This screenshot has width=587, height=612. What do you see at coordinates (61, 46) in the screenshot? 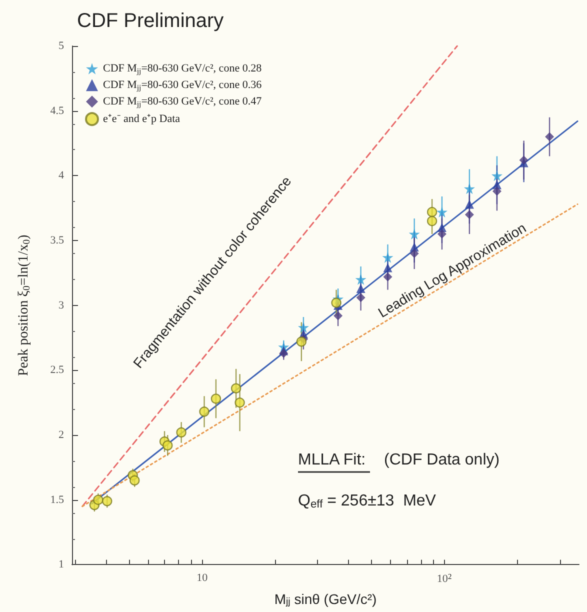
I see `y-tick-label: 5` at bounding box center [61, 46].